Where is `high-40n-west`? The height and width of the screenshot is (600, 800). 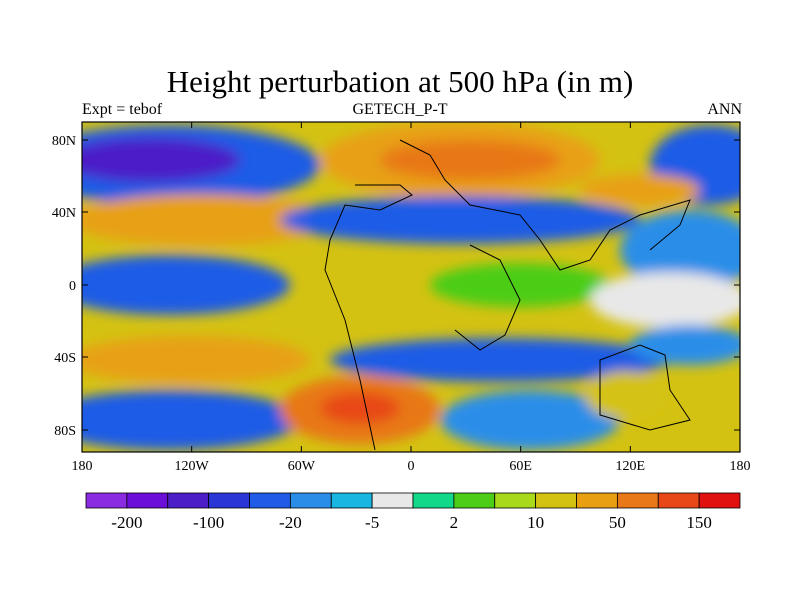 high-40n-west is located at coordinates (206, 220).